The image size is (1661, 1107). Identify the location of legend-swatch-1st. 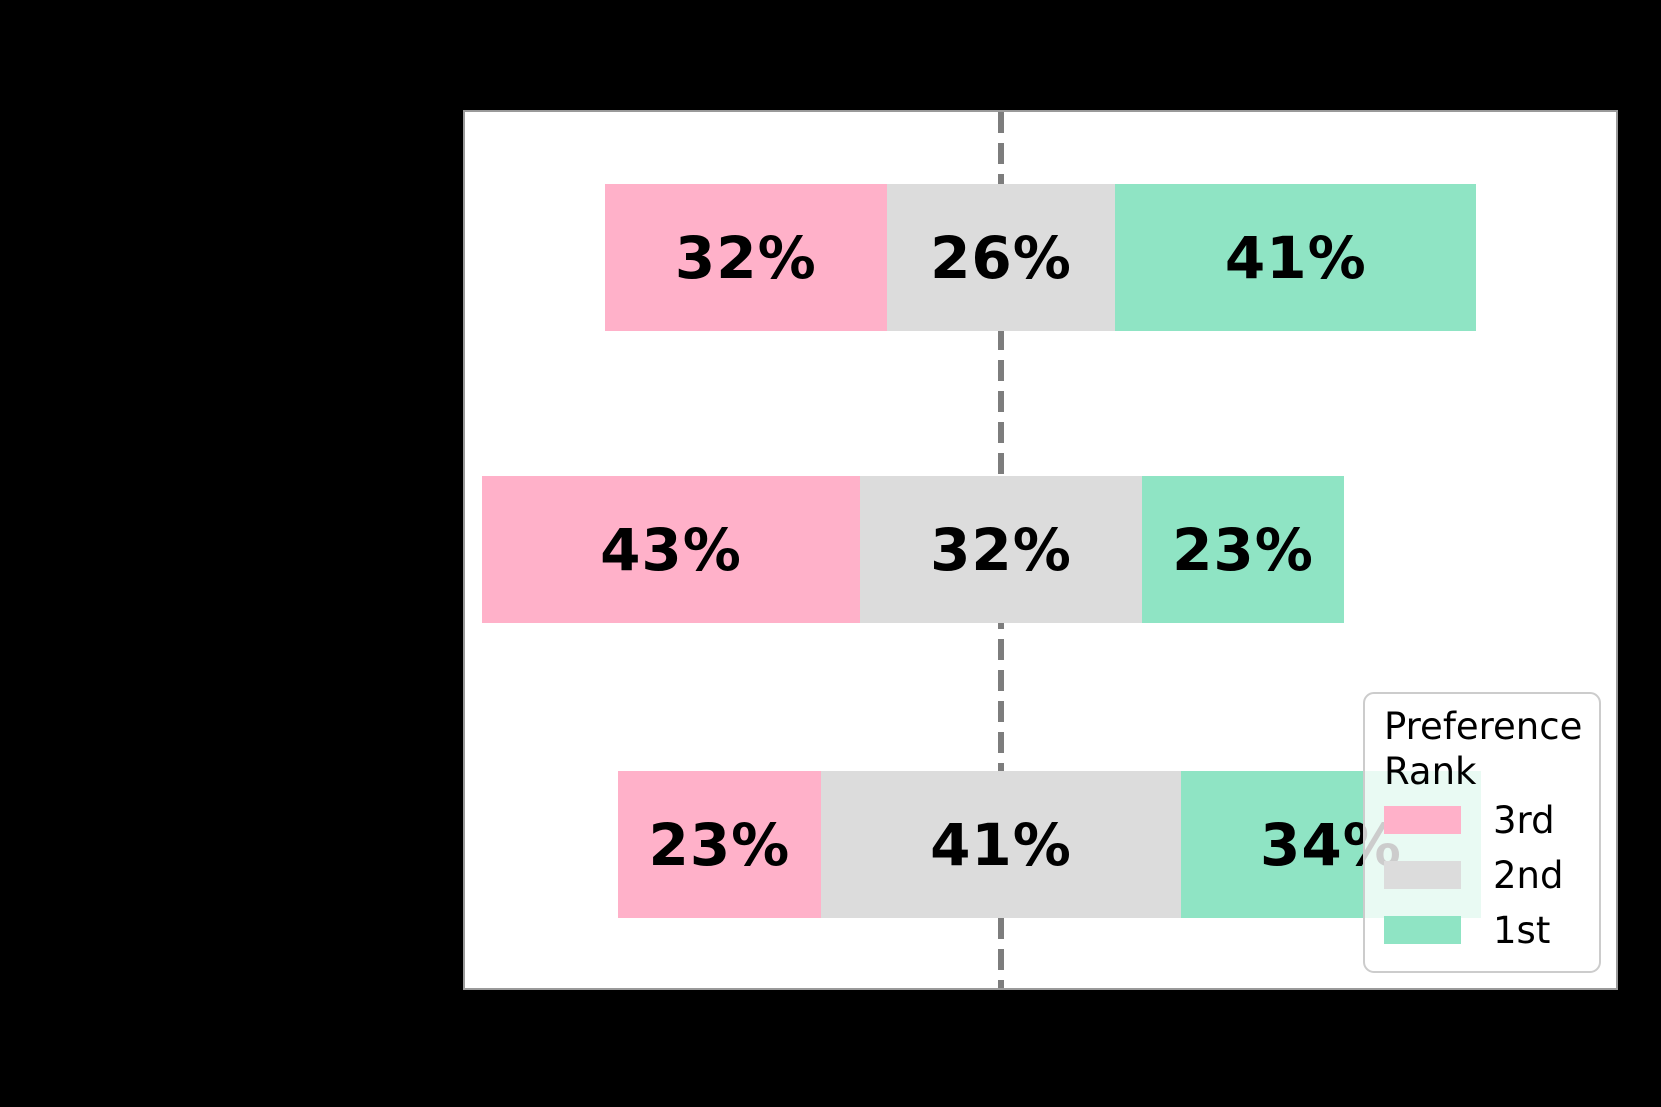
(1422, 930).